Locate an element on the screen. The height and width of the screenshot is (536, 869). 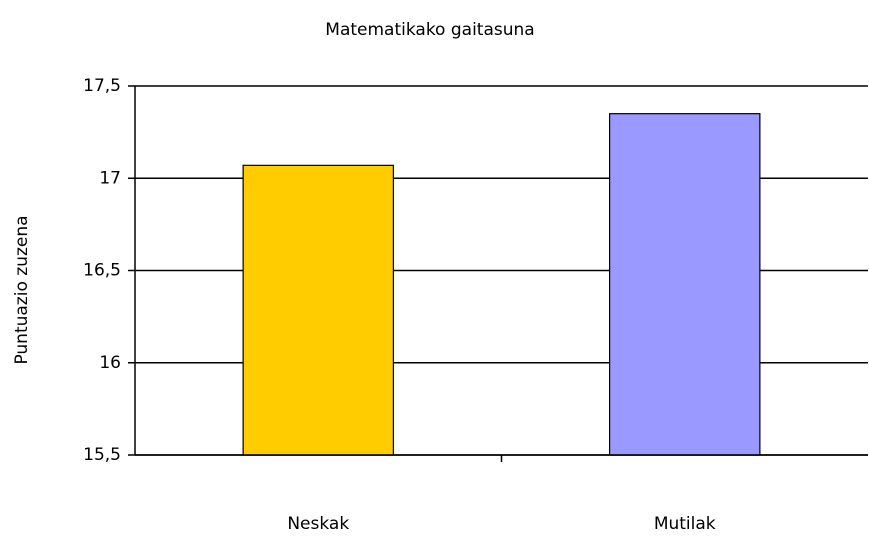
x-tick-label: Mutilak is located at coordinates (685, 524).